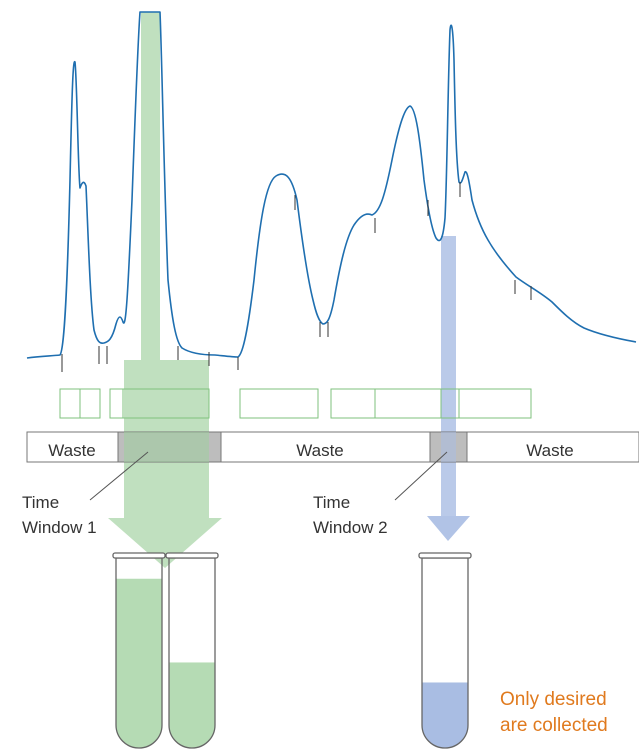 This screenshot has height=753, width=639. What do you see at coordinates (331, 502) in the screenshot?
I see `time-window-2-line1: Time` at bounding box center [331, 502].